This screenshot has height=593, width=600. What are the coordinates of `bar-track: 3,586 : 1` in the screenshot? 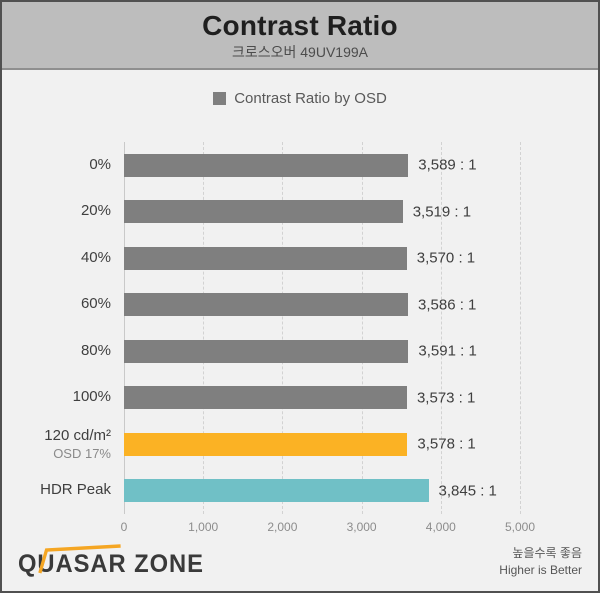 It's located at (322, 305).